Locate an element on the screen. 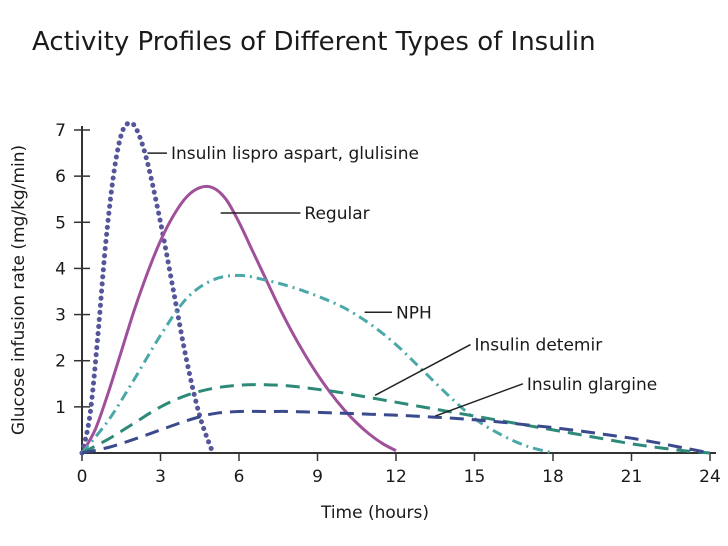  x-tick-label: 9 is located at coordinates (317, 477).